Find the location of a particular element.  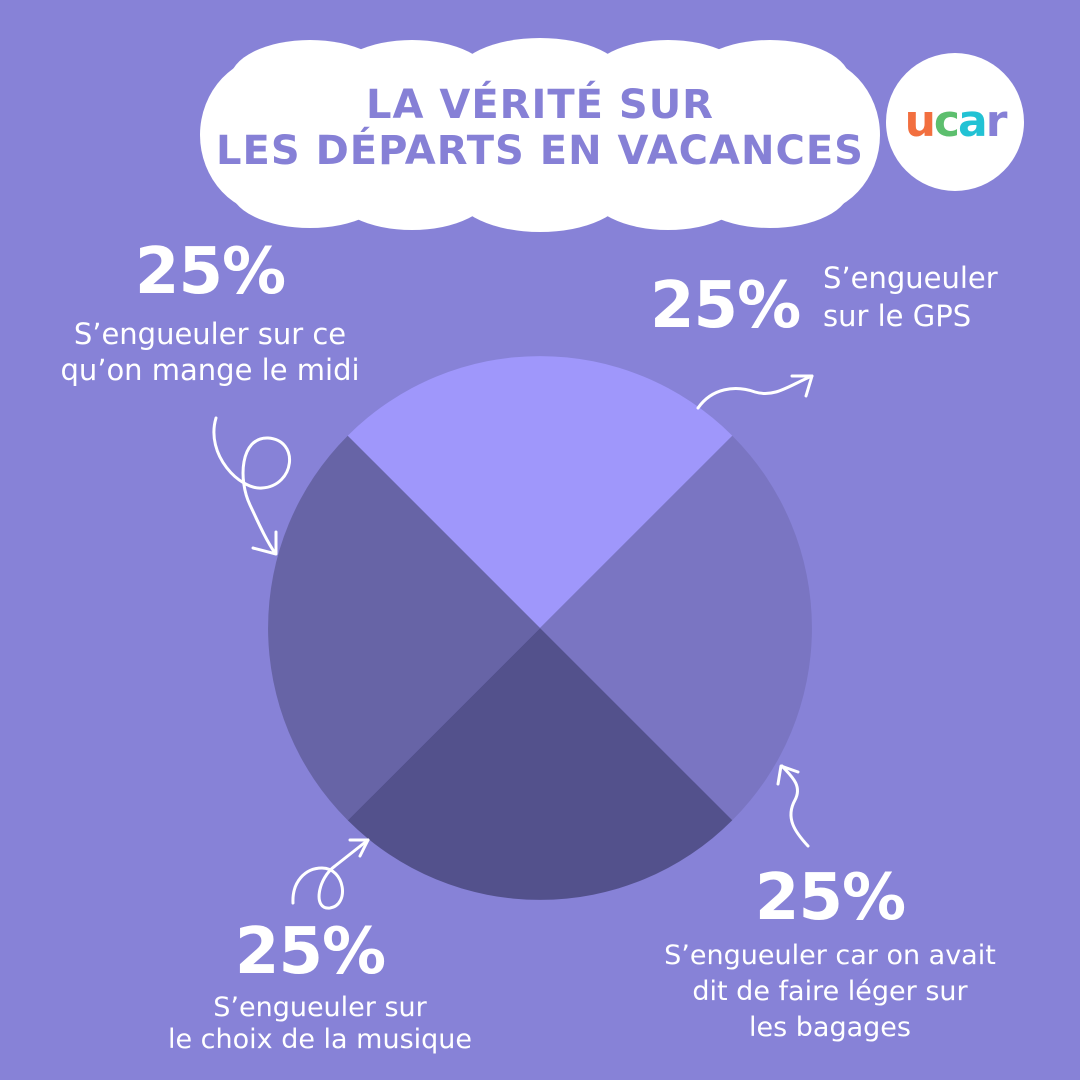

logo-letter-u: u is located at coordinates (920, 121).